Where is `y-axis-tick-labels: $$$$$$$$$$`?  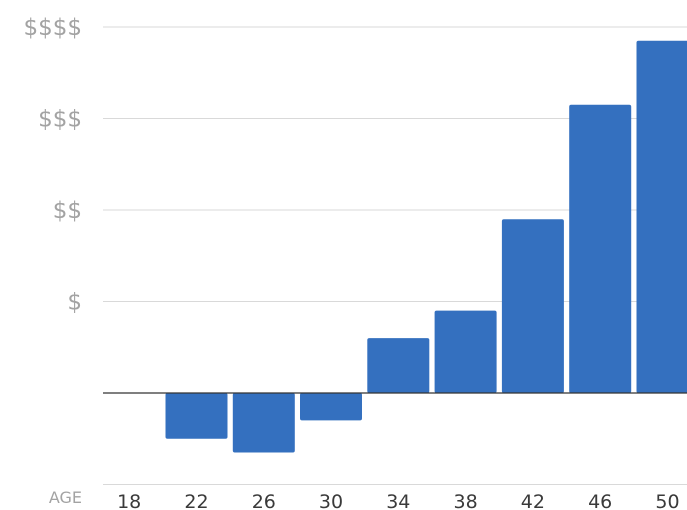
y-axis-tick-labels: $$$$$$$$$$ is located at coordinates (52, 165).